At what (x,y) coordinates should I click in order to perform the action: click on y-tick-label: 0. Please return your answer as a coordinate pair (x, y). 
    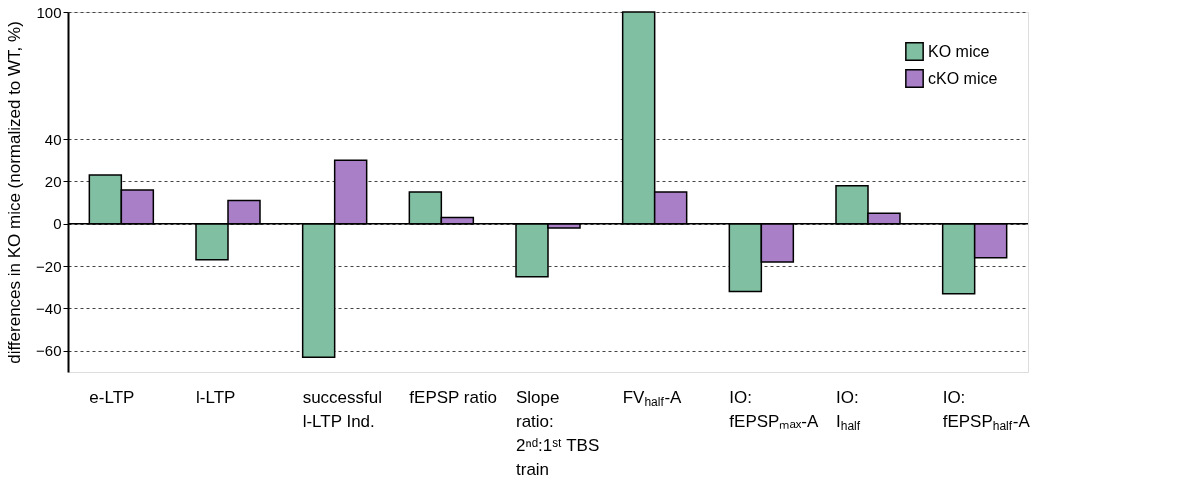
    Looking at the image, I should click on (57, 224).